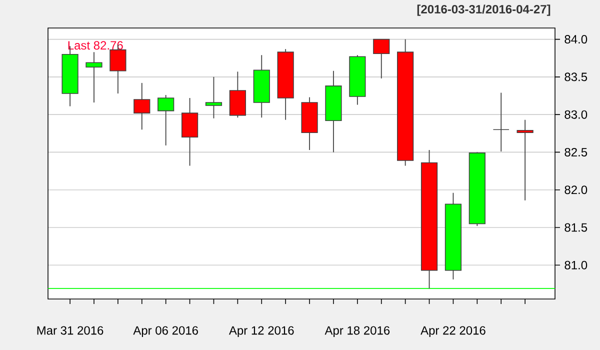  What do you see at coordinates (576, 190) in the screenshot?
I see `y-tick-label: 82.0` at bounding box center [576, 190].